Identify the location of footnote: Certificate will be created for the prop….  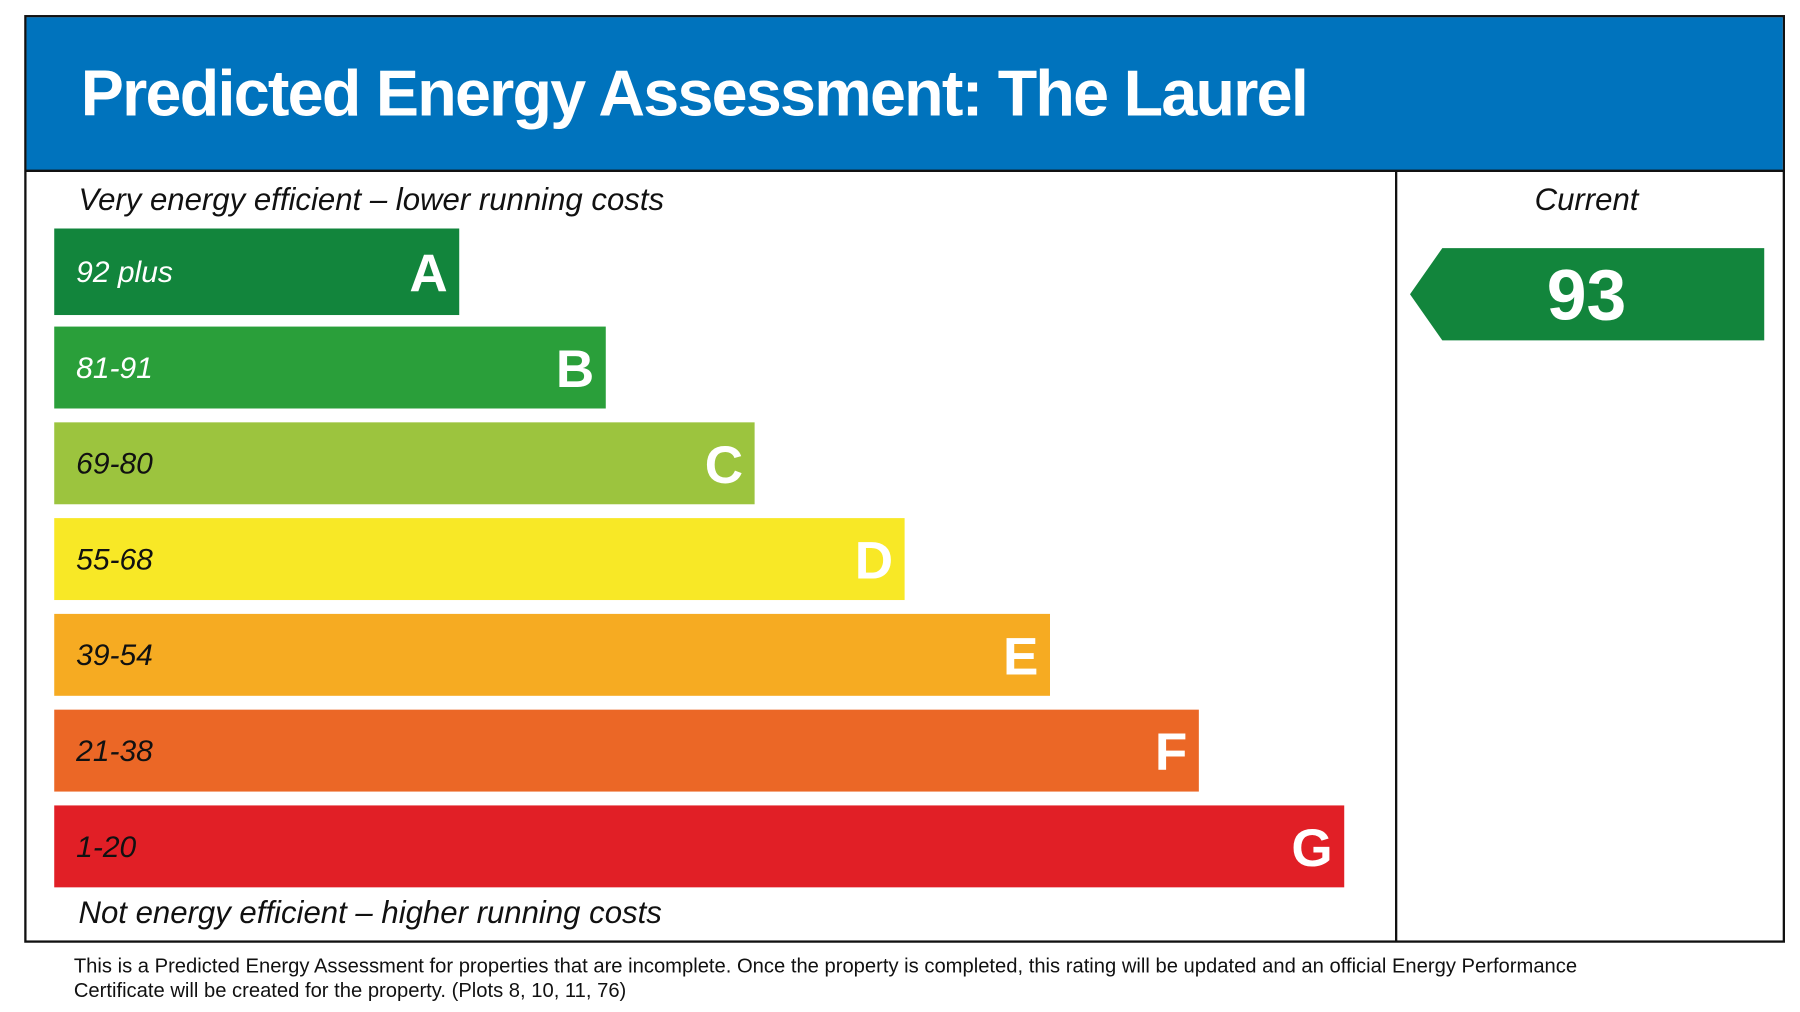
(350, 991).